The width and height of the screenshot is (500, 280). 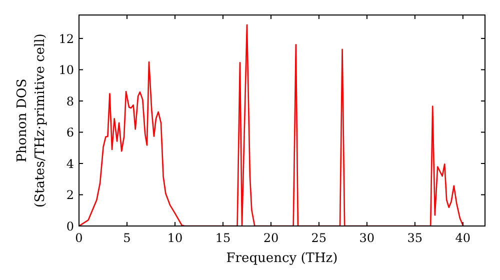 I want to click on x-tick-label: 15, so click(x=223, y=238).